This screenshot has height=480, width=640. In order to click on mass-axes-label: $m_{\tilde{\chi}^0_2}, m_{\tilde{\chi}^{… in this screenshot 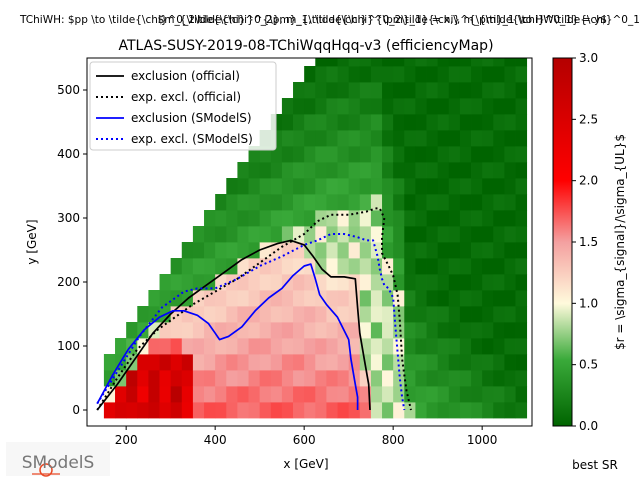, I will do `click(382, 20)`.